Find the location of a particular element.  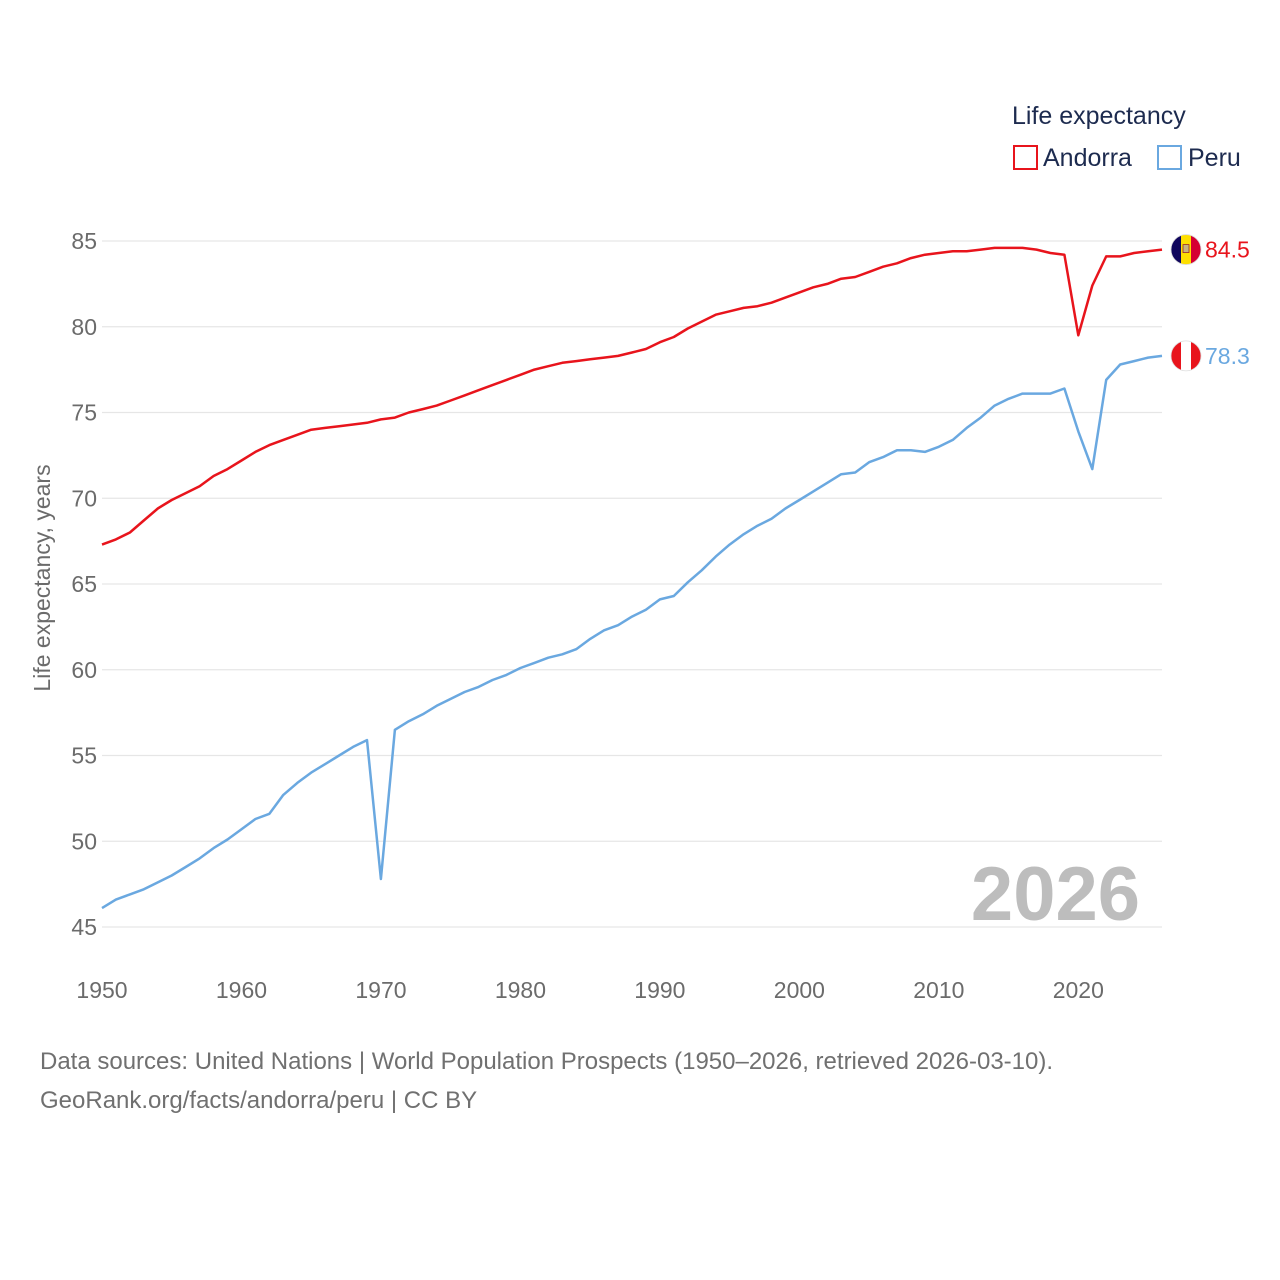

legend-title: Life expectancy is located at coordinates (1099, 116).